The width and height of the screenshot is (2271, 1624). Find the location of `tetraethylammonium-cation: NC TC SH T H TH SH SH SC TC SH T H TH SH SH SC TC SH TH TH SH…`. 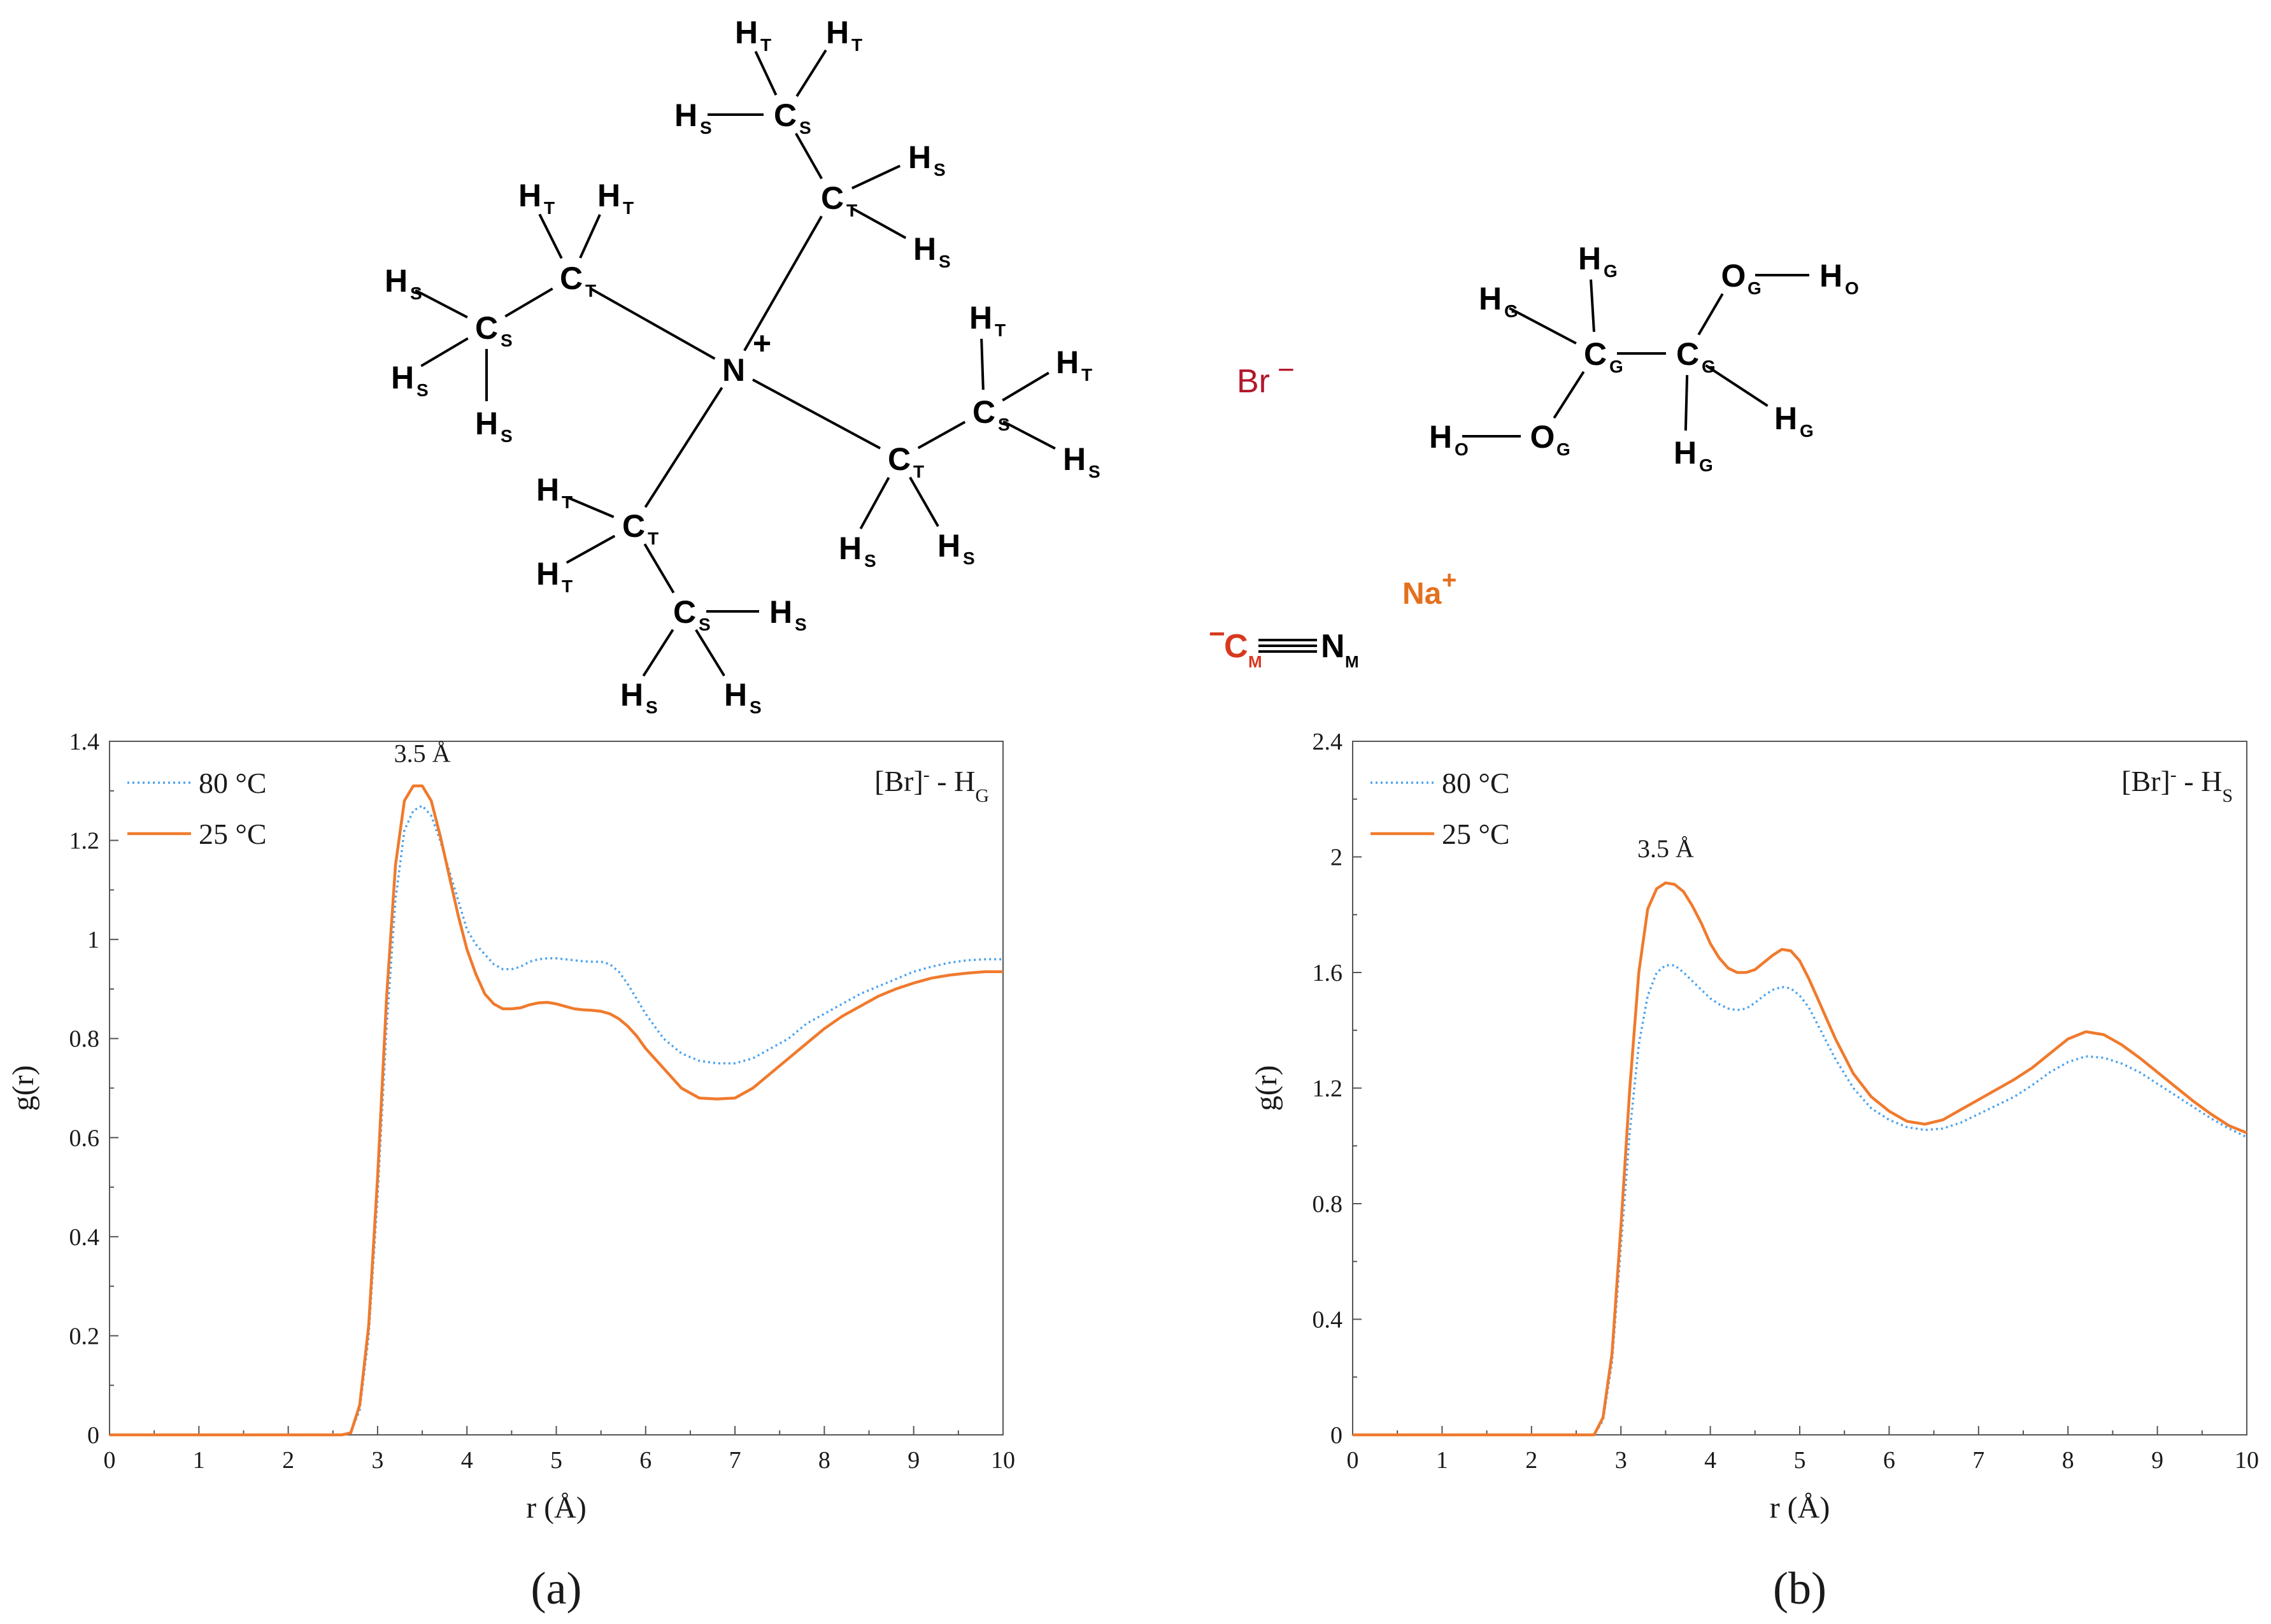

tetraethylammonium-cation: NC TC SH T H TH SH SH SC TC SH T H TH SH SH SC TC SH TH TH SH… is located at coordinates (742, 366).